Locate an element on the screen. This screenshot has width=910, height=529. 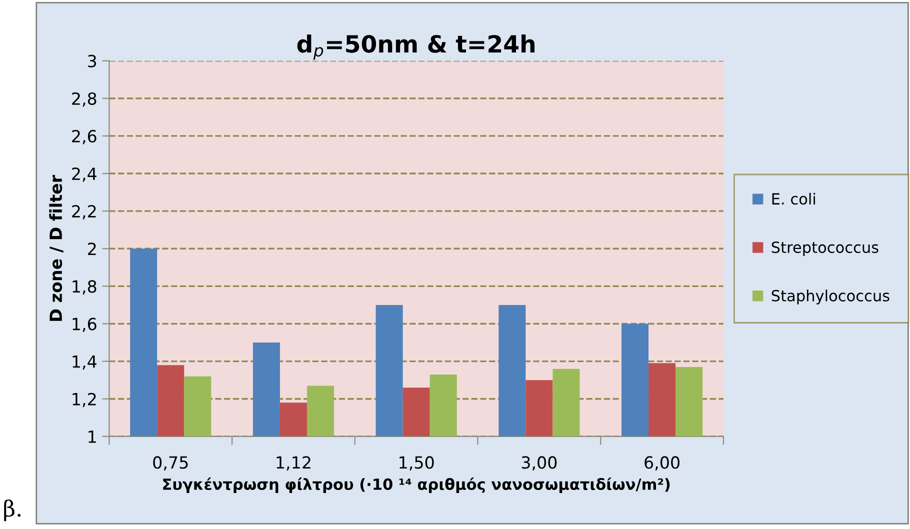
x-tick-label: 3,00 is located at coordinates (539, 463).